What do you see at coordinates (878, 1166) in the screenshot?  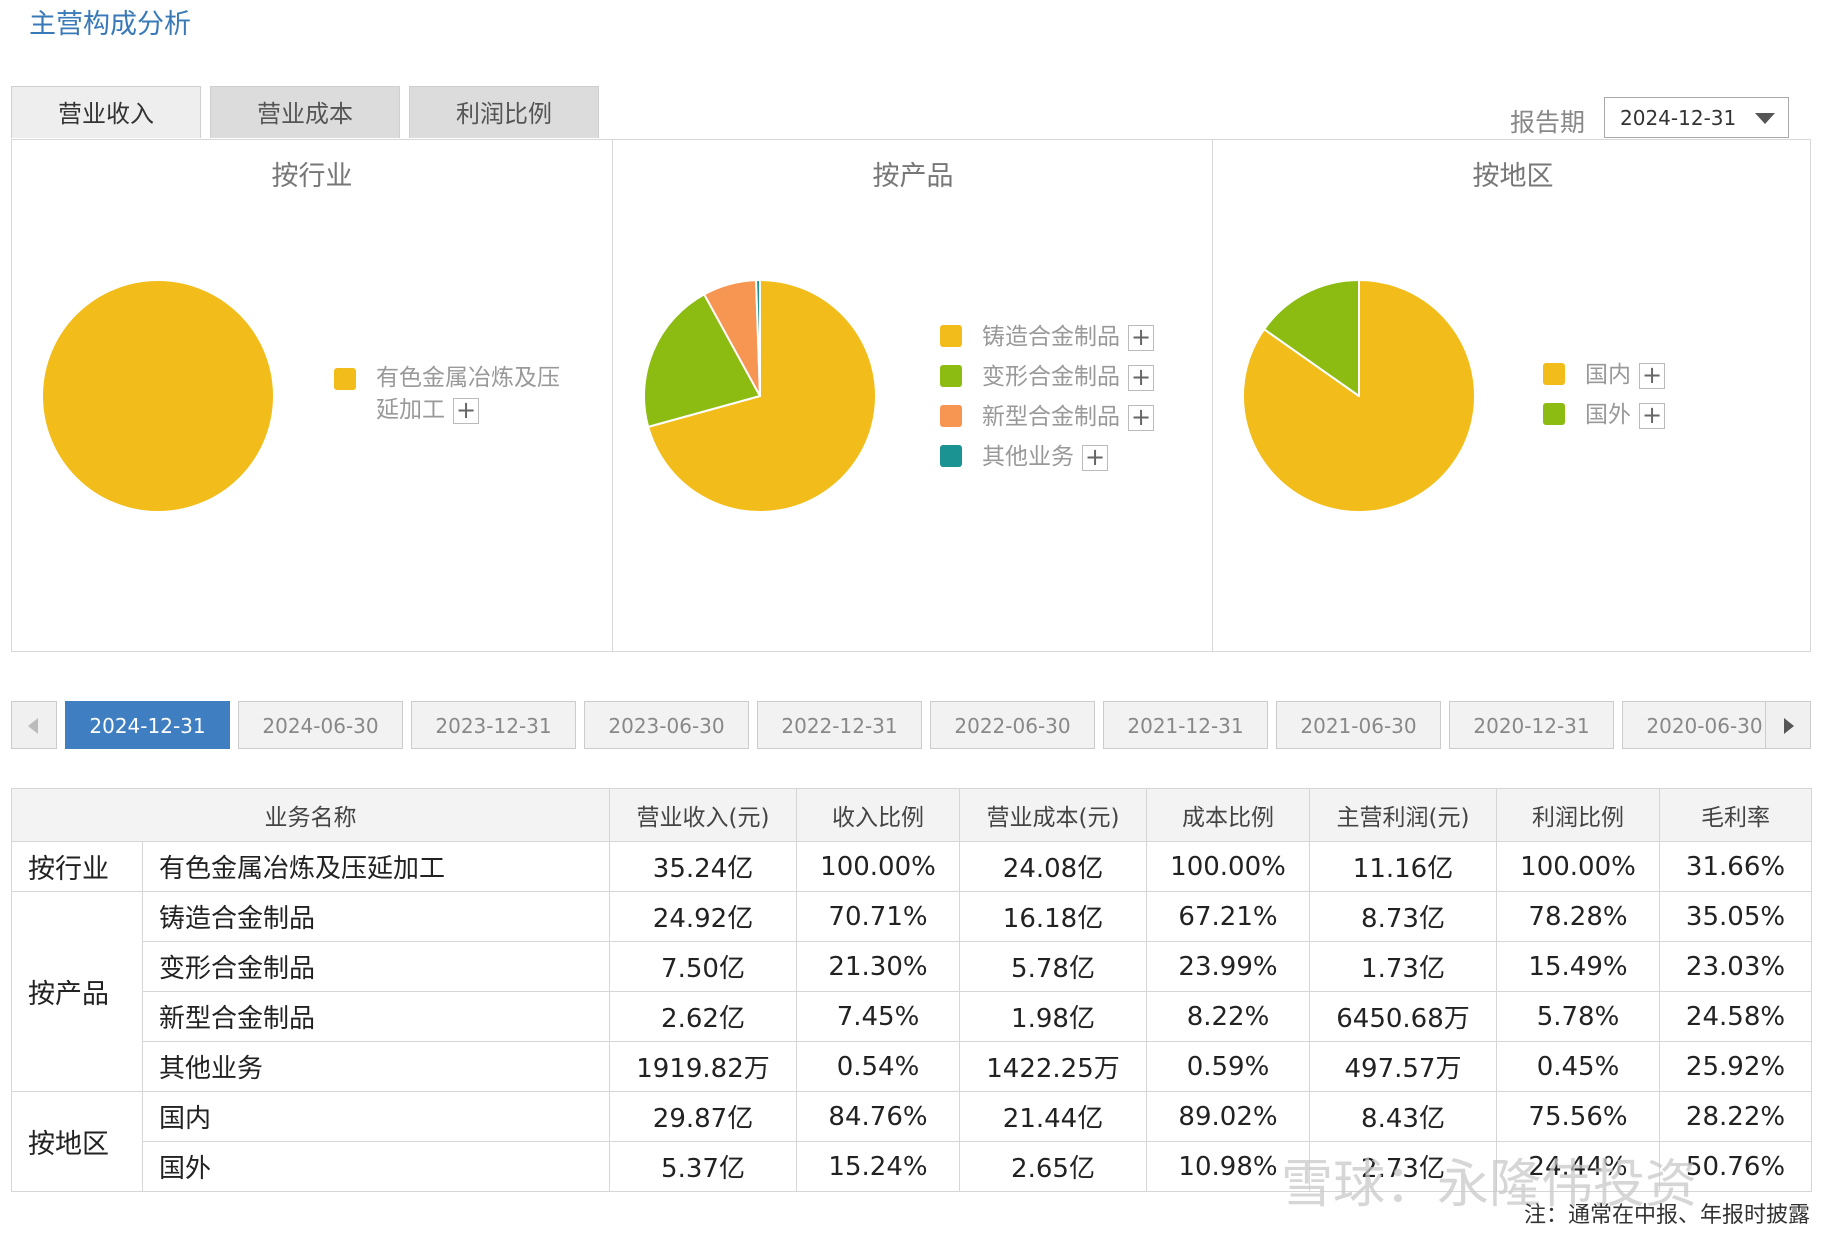 I see `table-cell: 15.24%` at bounding box center [878, 1166].